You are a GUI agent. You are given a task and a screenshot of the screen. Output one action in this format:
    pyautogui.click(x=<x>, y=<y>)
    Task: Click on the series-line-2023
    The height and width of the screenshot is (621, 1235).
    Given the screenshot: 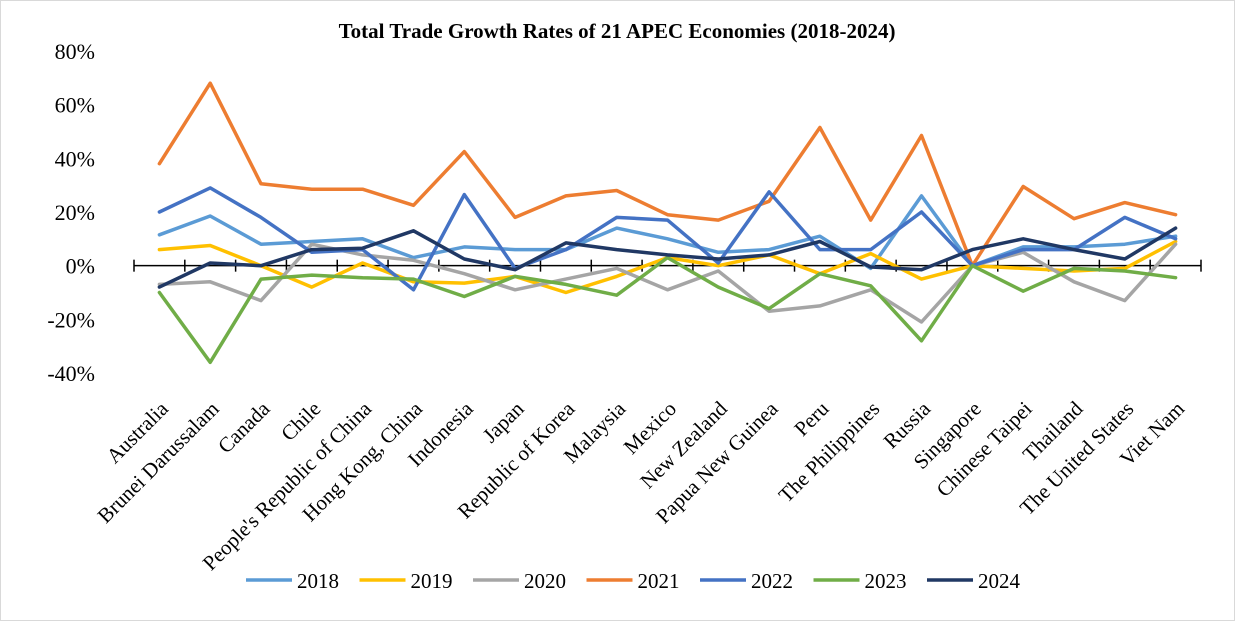 What is the action you would take?
    pyautogui.click(x=667, y=310)
    